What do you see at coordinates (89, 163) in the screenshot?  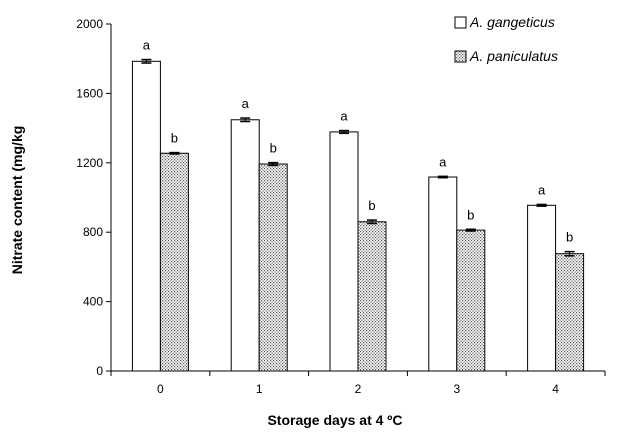 I see `y-tick-label-1200: 1200` at bounding box center [89, 163].